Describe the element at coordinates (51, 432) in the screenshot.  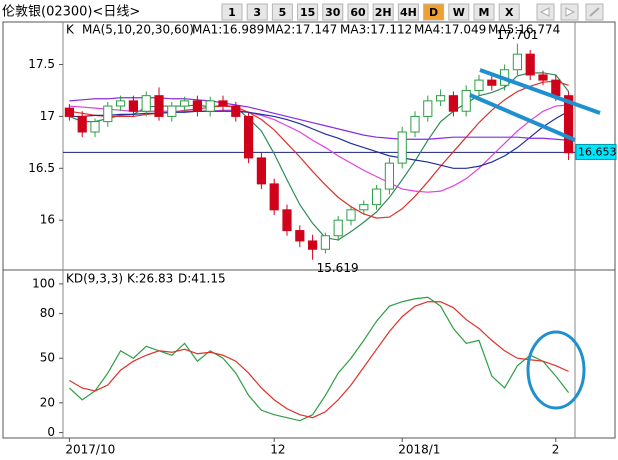
I see `y-tick-label: 0` at that location.